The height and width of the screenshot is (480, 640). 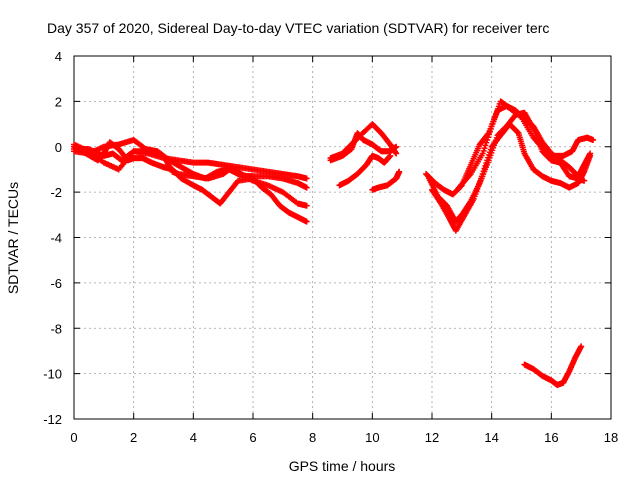 I want to click on x-tick-label: 0, so click(x=73, y=437).